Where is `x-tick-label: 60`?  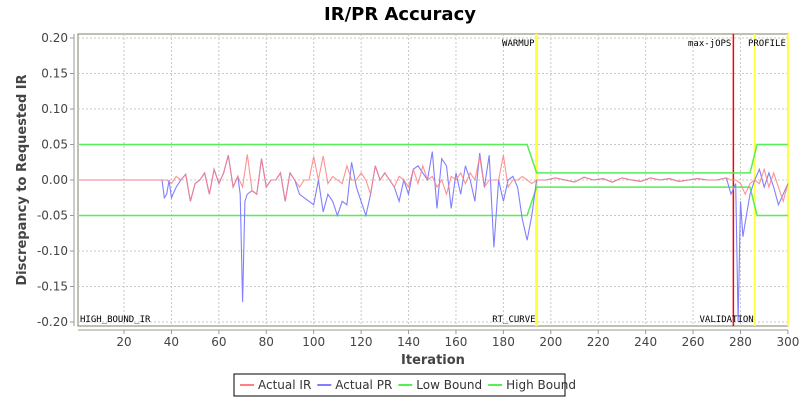
x-tick-label: 60 is located at coordinates (218, 342).